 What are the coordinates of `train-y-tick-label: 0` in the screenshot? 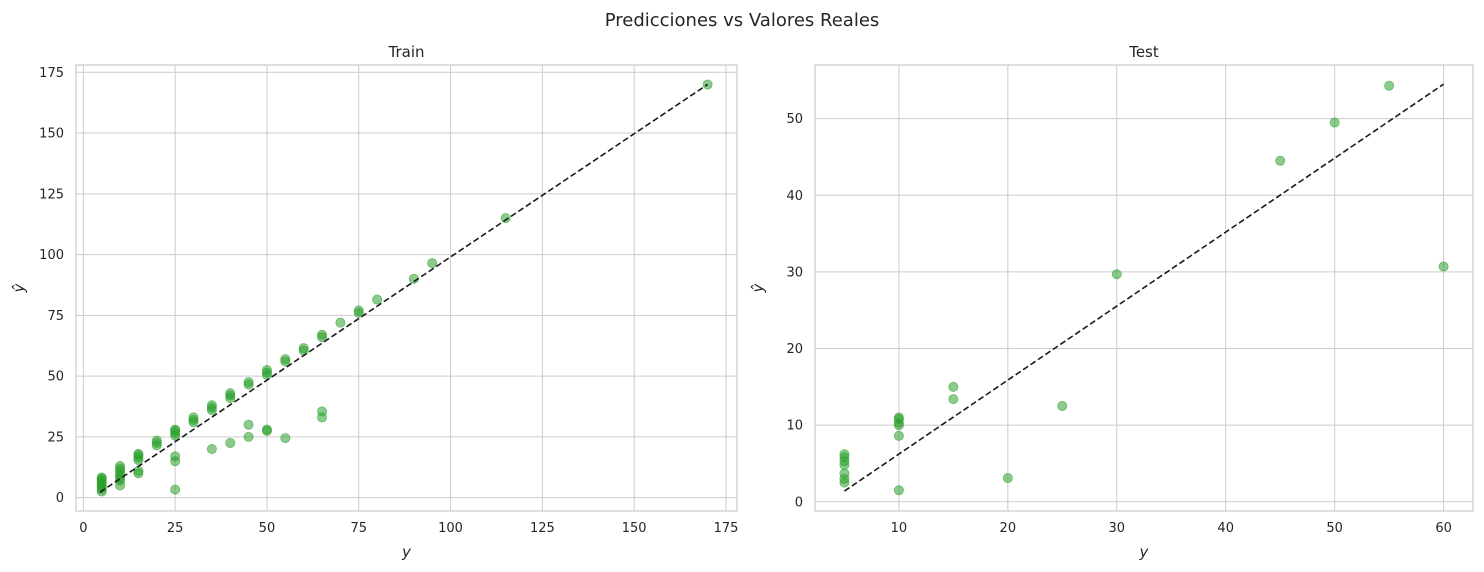 It's located at (60, 498).